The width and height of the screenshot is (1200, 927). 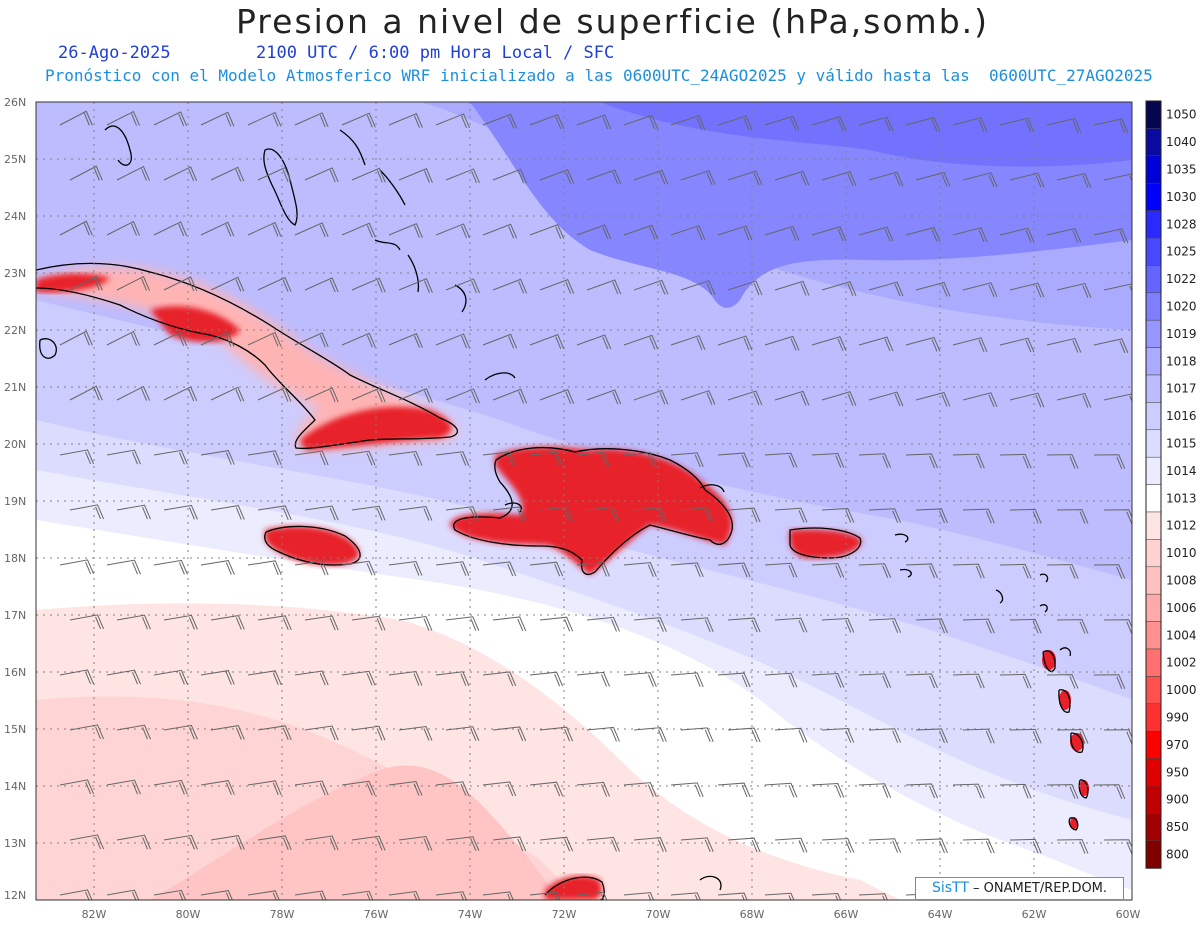 What do you see at coordinates (15, 102) in the screenshot?
I see `lat-tick-label: 26N` at bounding box center [15, 102].